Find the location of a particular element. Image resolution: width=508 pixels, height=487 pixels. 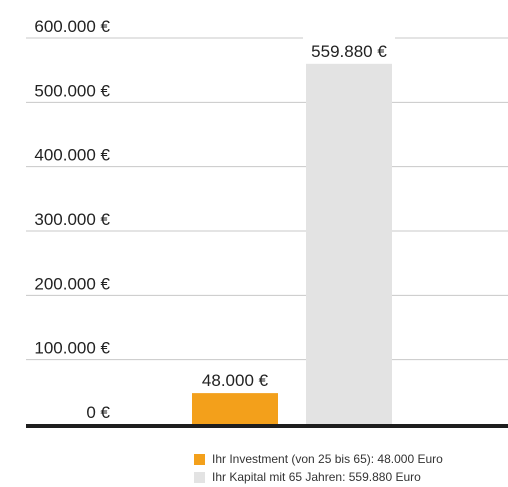

x-axis-baseline is located at coordinates (267, 426).